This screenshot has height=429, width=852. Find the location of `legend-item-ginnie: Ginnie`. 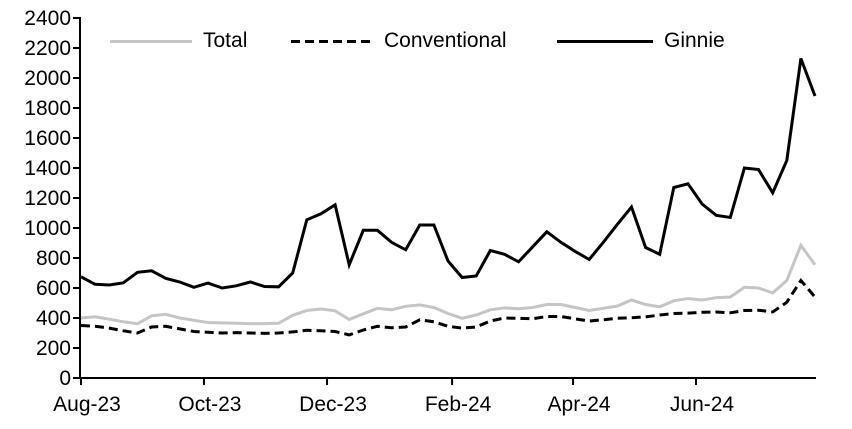

legend-item-ginnie: Ginnie is located at coordinates (641, 41).